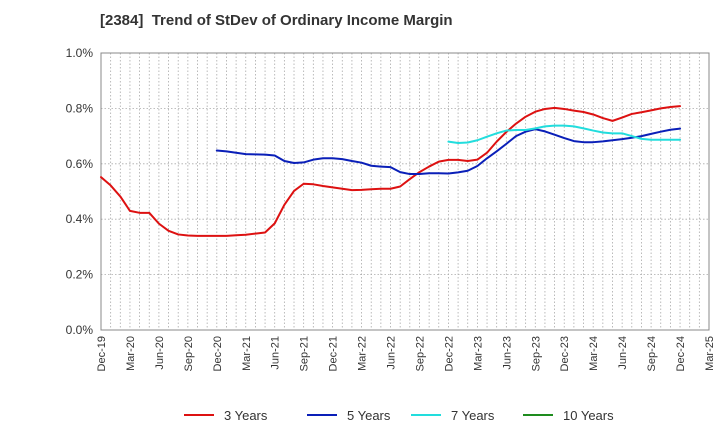 Image resolution: width=720 pixels, height=445 pixels. Describe the element at coordinates (565, 353) in the screenshot. I see `x-tick-label: Dec-23` at that location.